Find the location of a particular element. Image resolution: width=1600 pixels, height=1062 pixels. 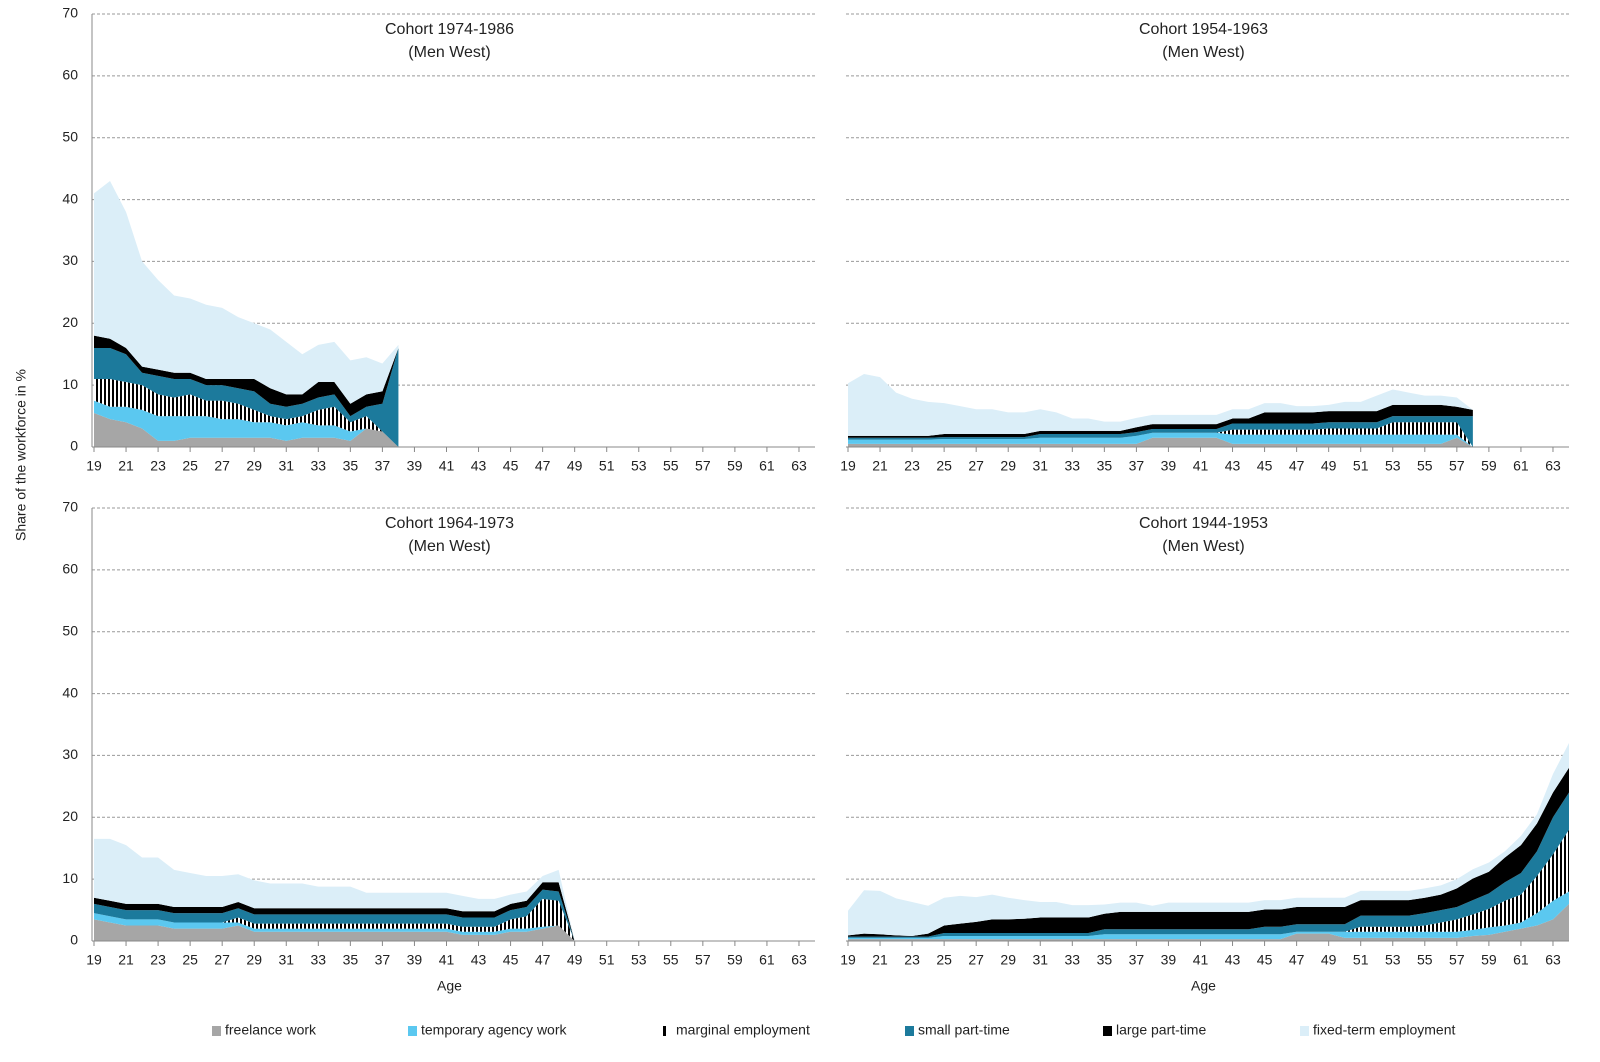

legend-label: fixed-term employment is located at coordinates (1384, 1030).